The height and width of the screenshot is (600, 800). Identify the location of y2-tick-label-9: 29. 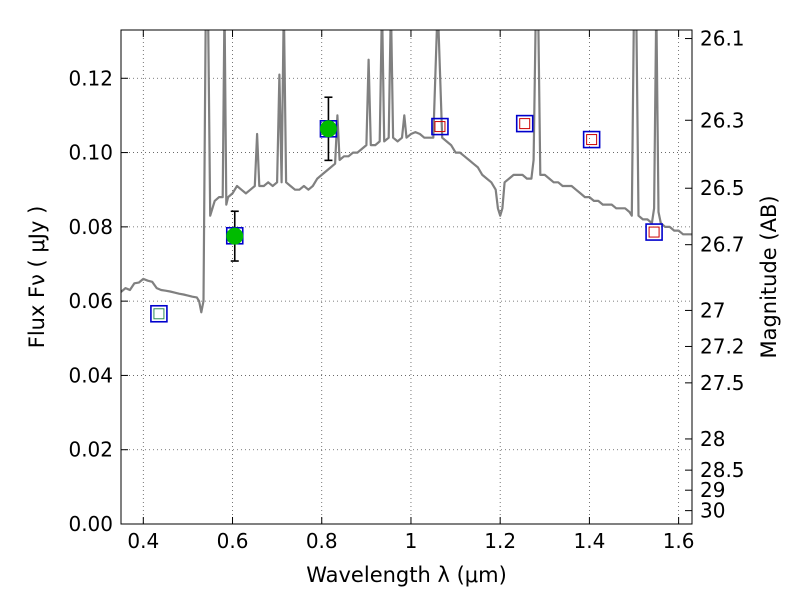
(712, 490).